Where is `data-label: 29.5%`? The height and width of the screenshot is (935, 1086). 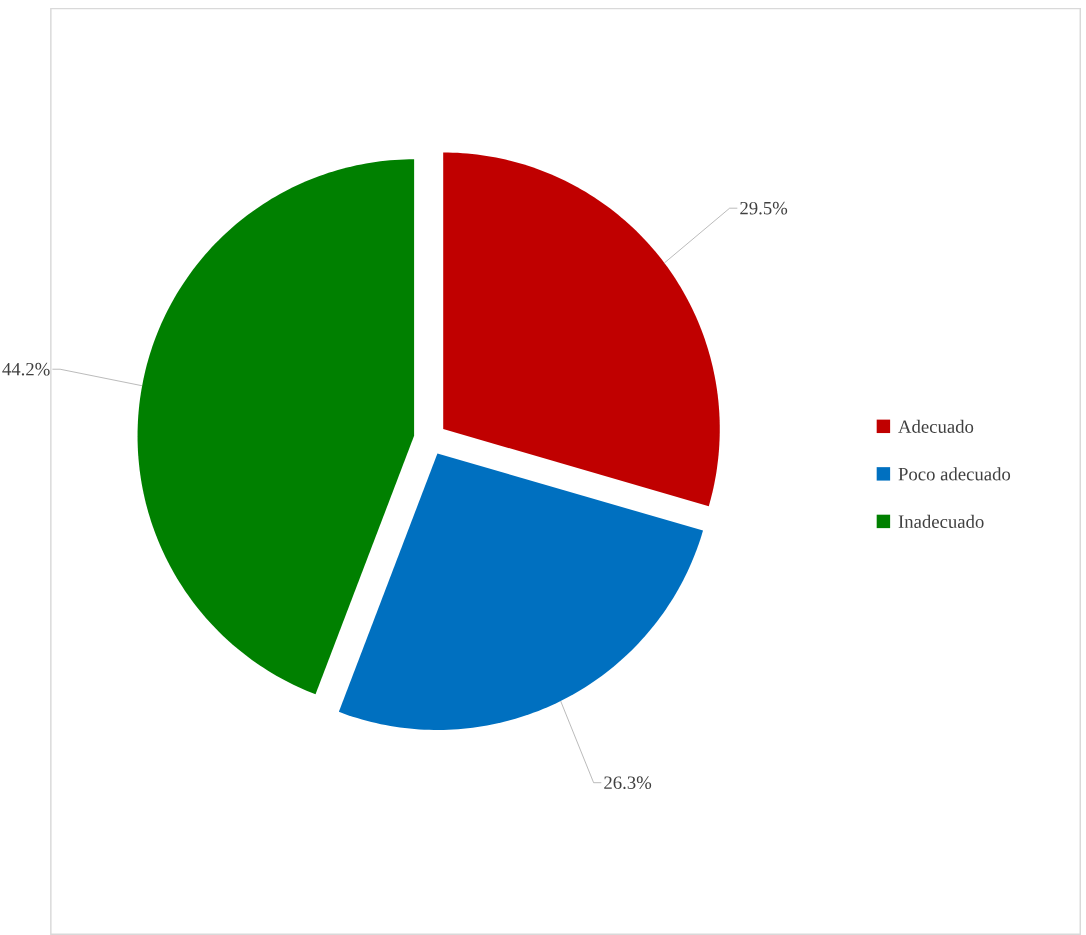
data-label: 29.5% is located at coordinates (764, 208).